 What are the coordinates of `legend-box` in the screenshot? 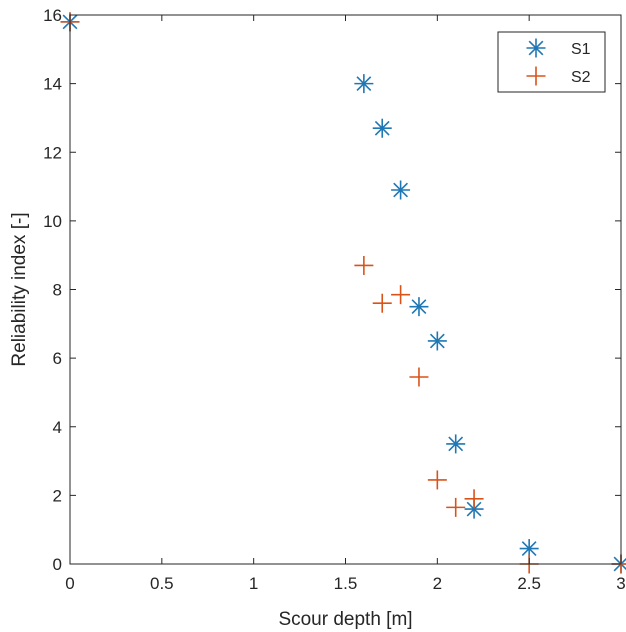 It's located at (551, 62).